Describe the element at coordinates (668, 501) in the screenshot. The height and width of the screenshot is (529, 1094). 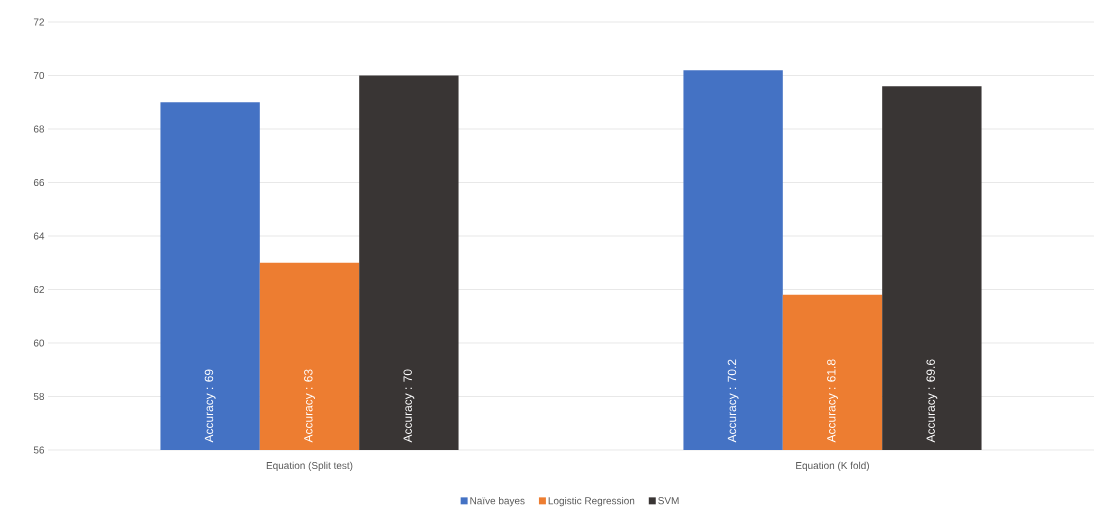
I see `legend-label: SVM` at that location.